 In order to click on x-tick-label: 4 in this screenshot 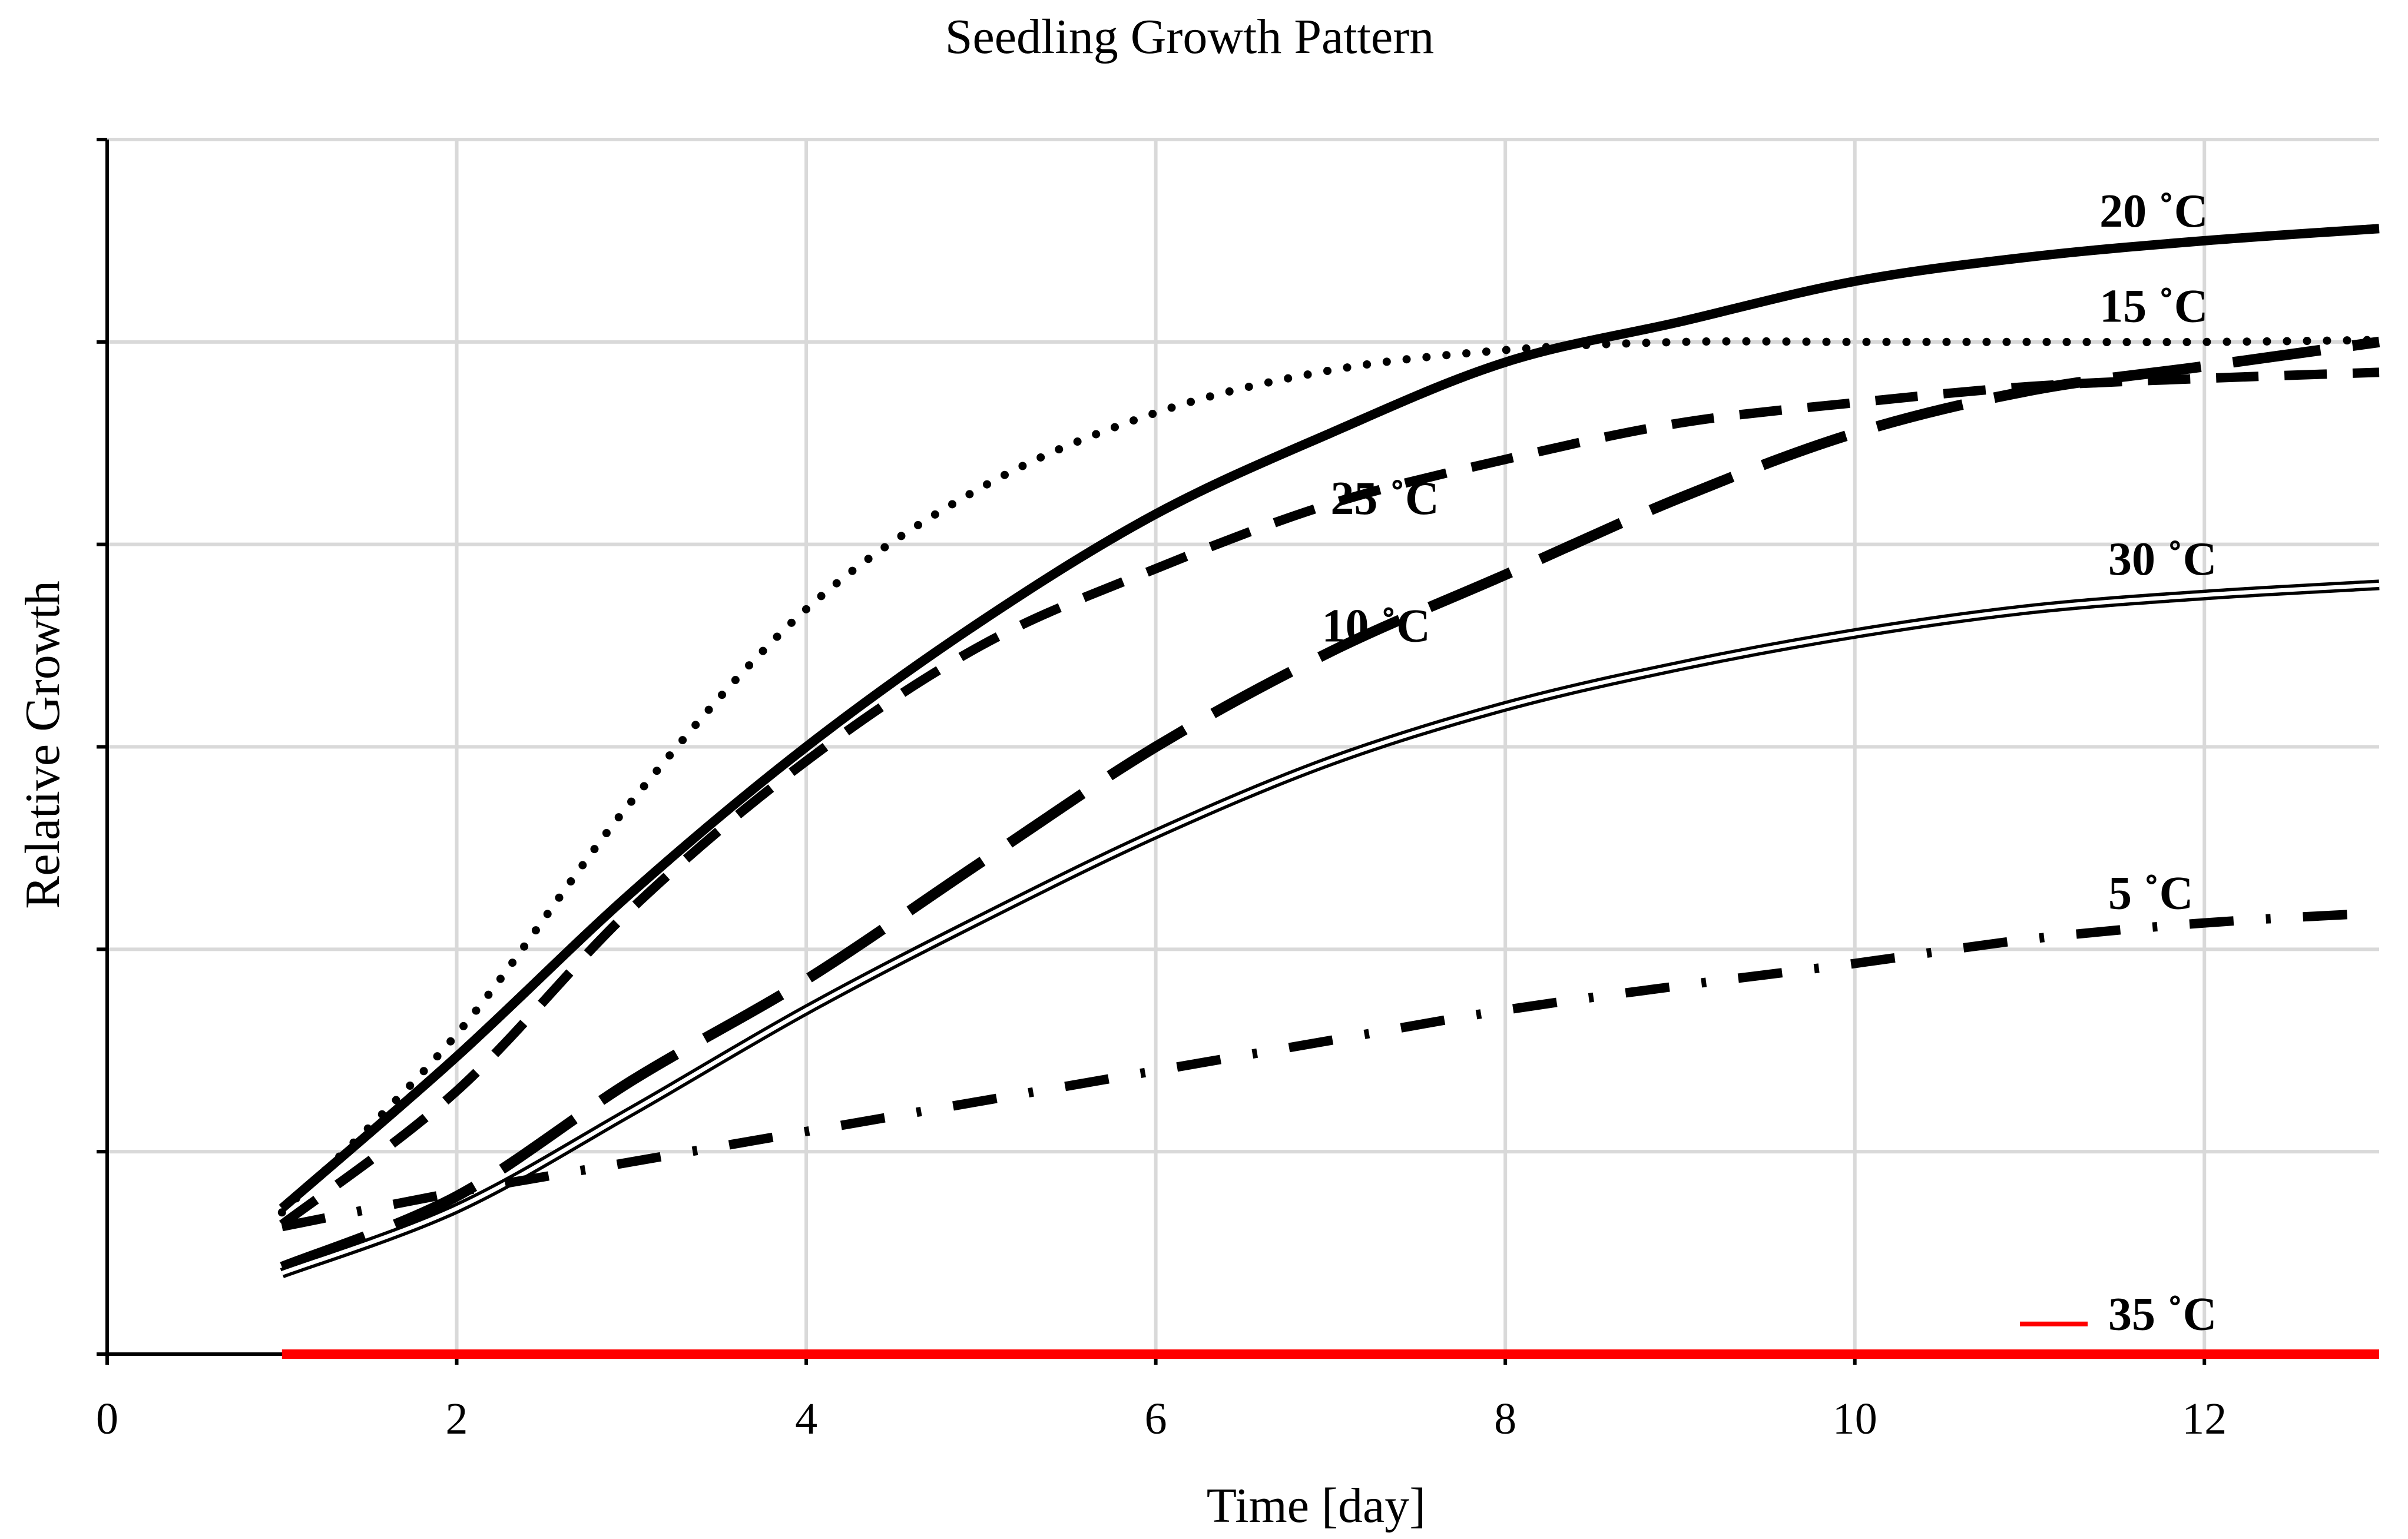, I will do `click(806, 1419)`.